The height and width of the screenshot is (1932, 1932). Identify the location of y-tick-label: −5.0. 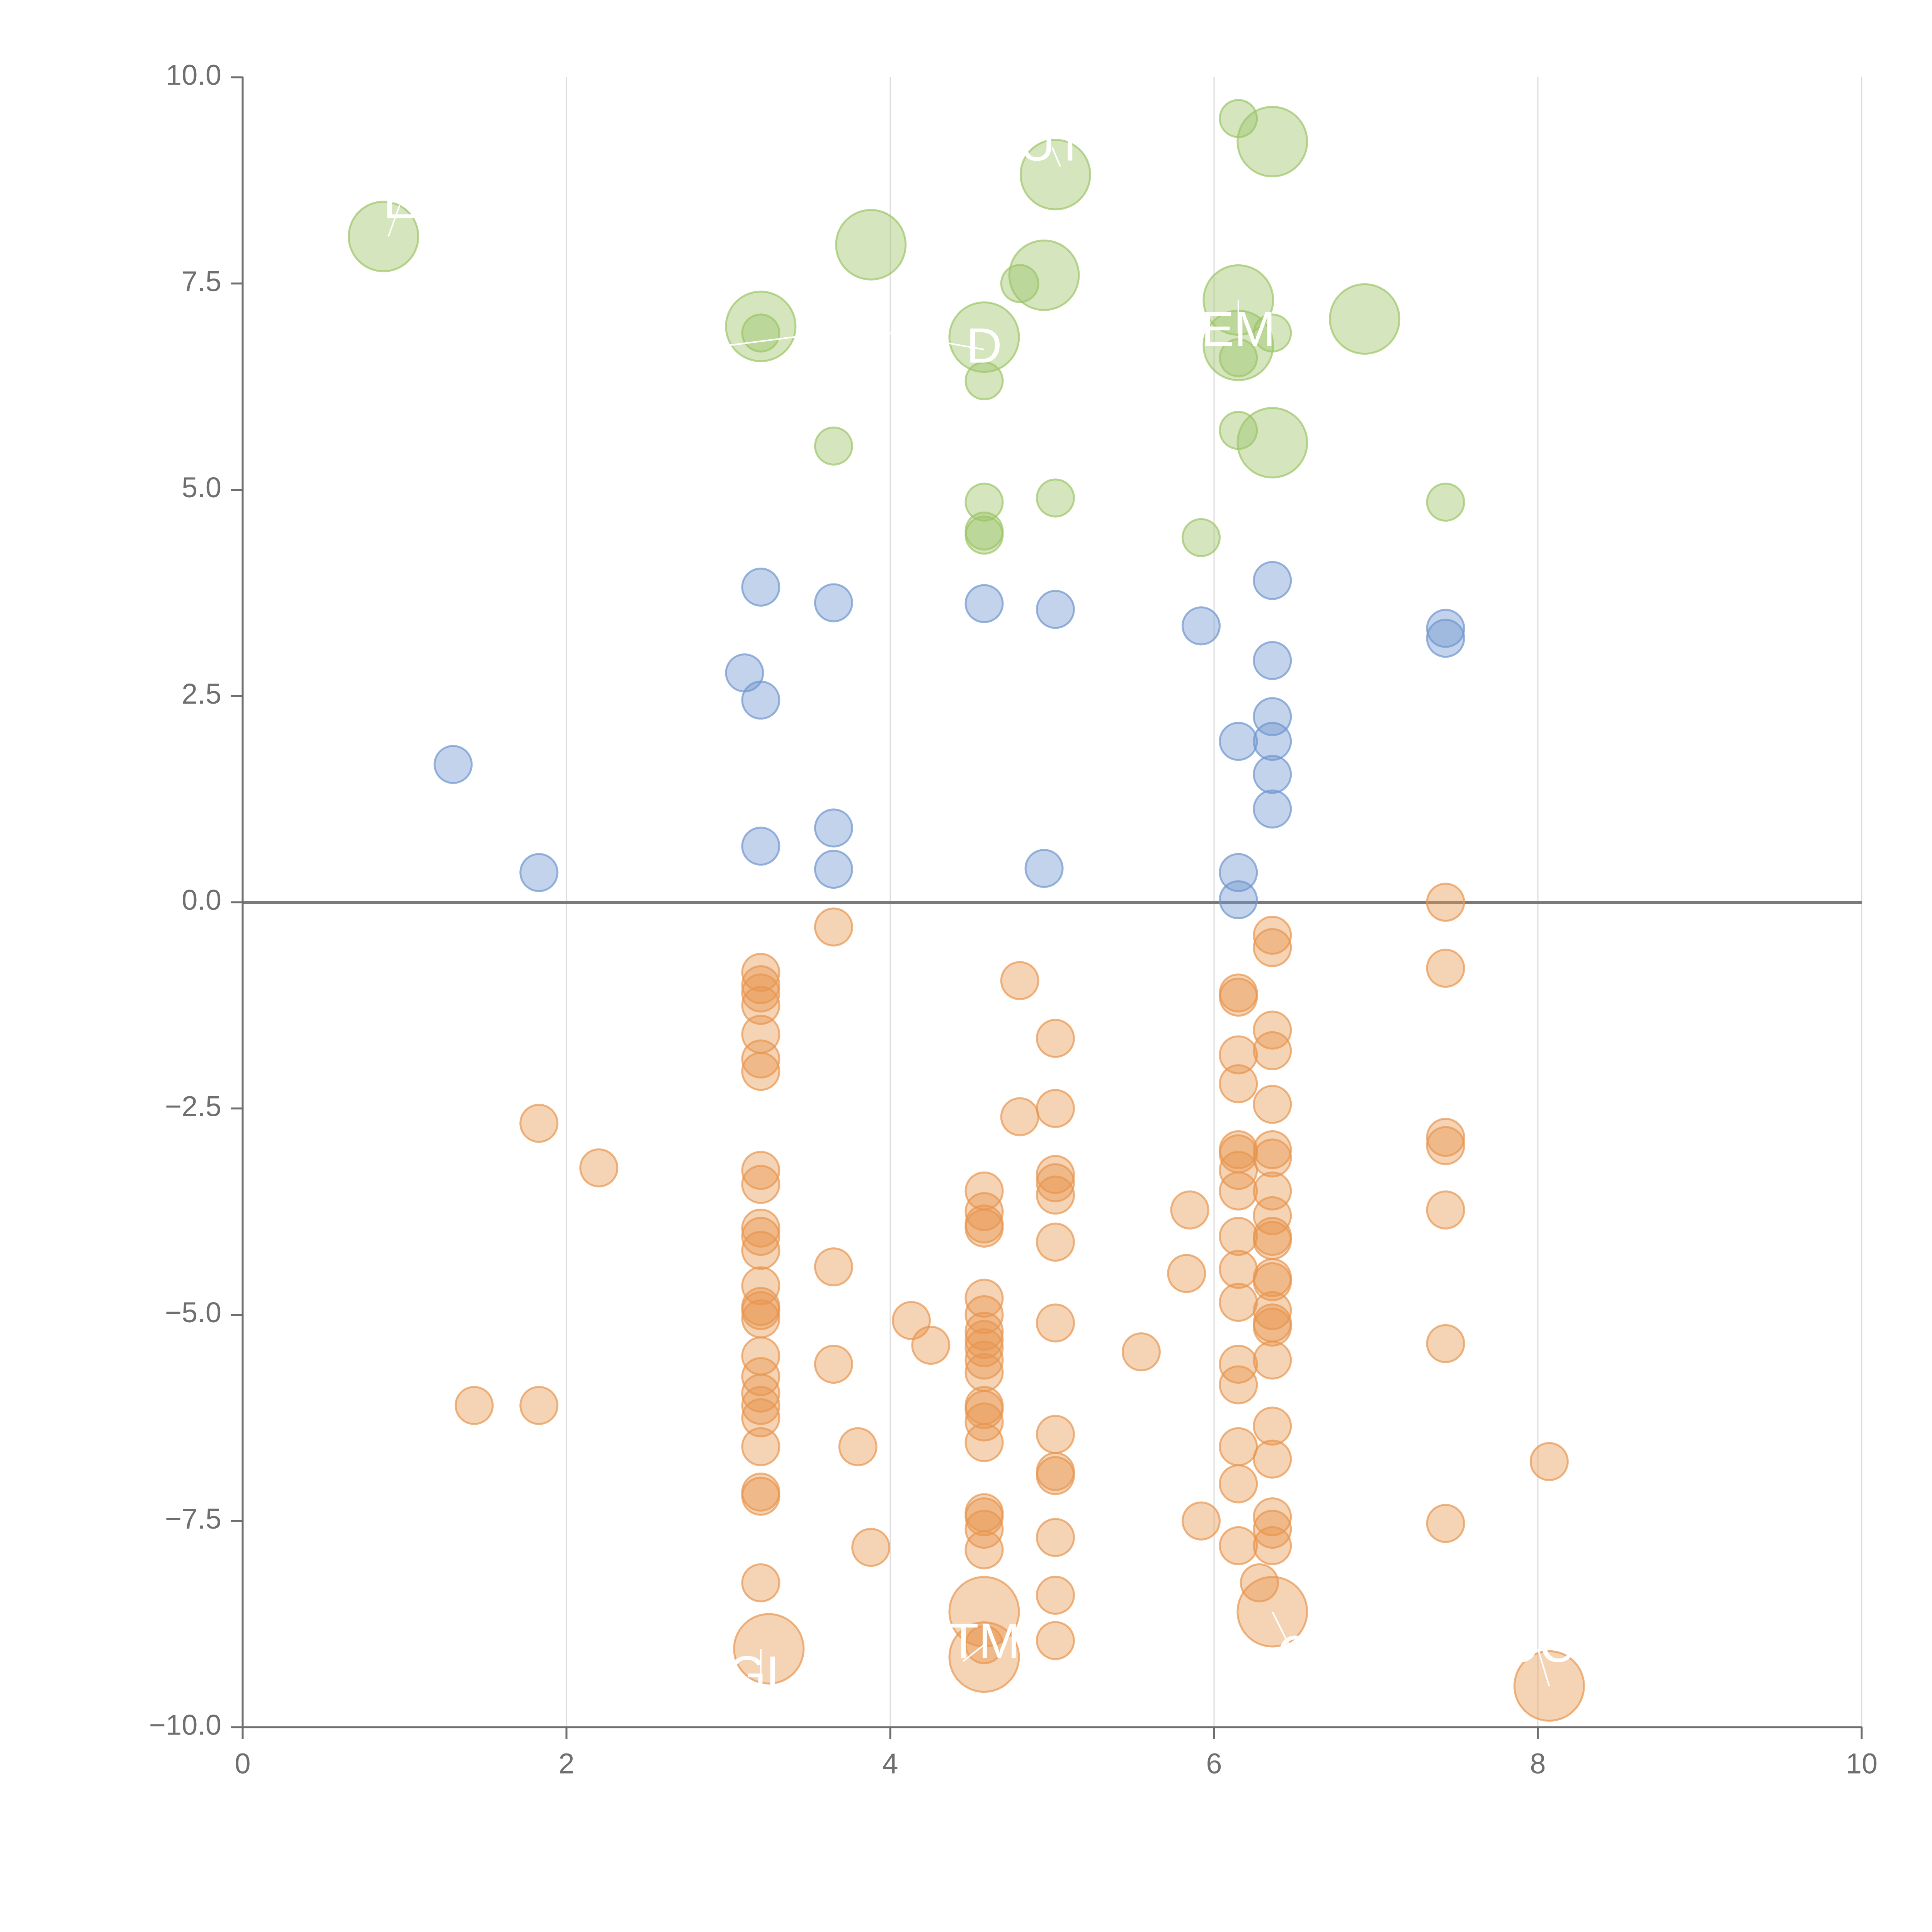
(193, 1312).